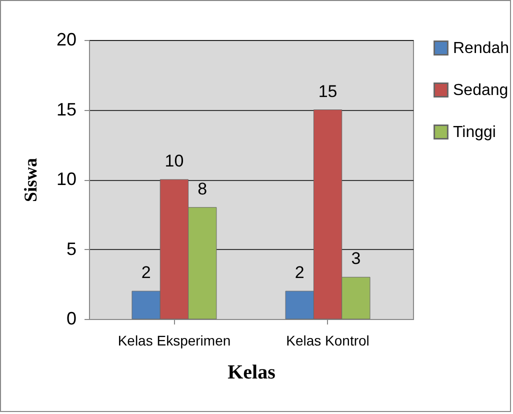 The image size is (513, 414). I want to click on x-tick-label: Kelas Kontrol, so click(328, 340).